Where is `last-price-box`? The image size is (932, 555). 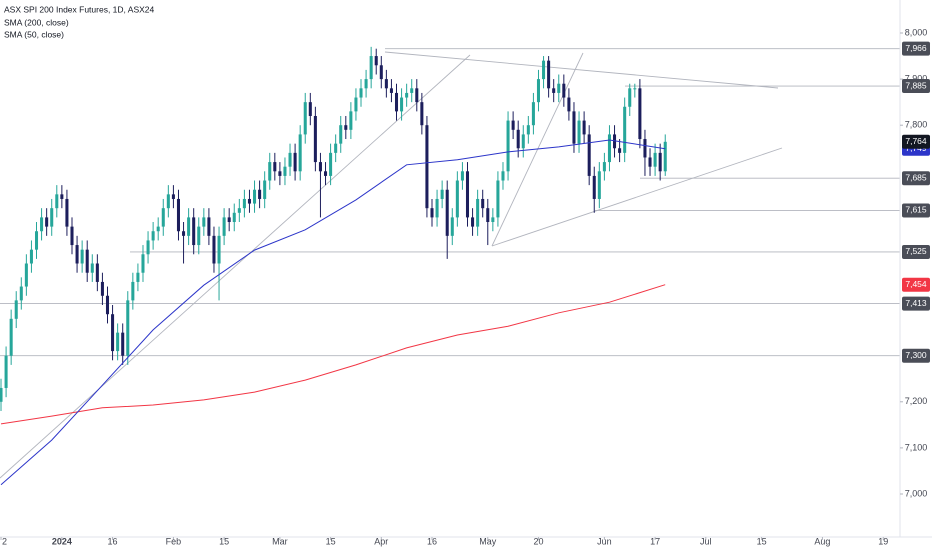 last-price-box is located at coordinates (916, 141).